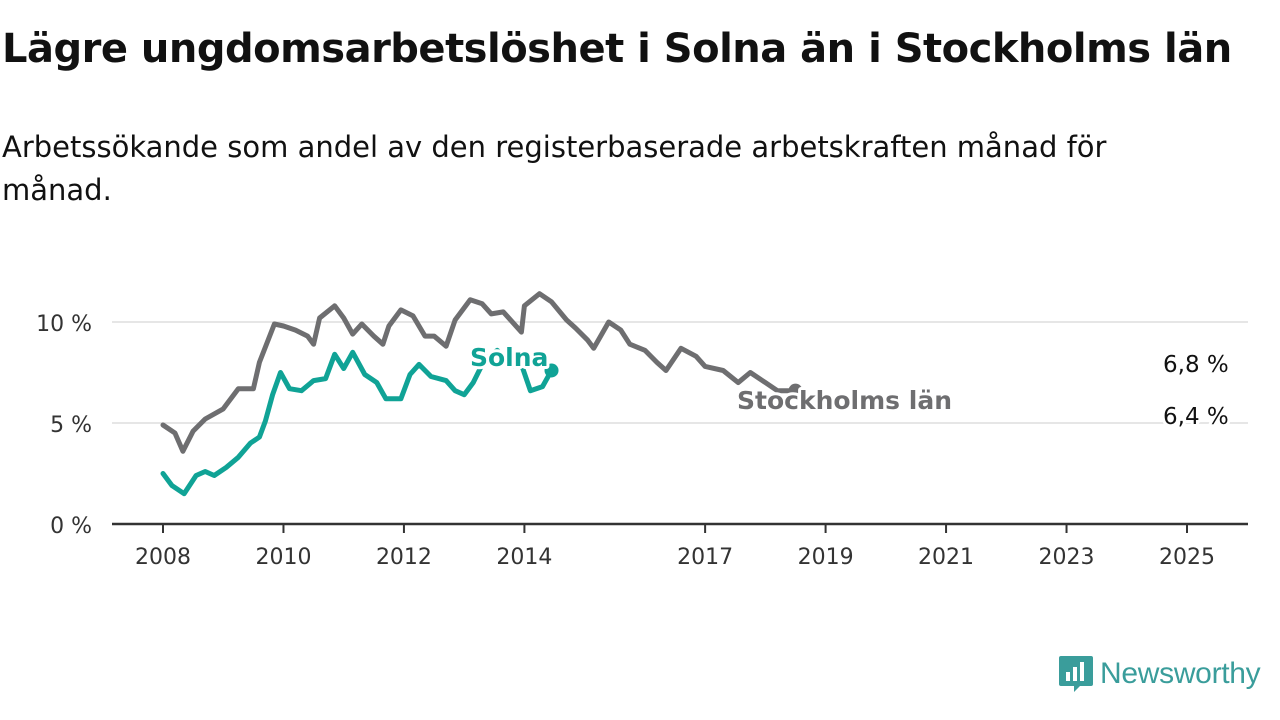 This screenshot has height=720, width=1280. Describe the element at coordinates (1067, 557) in the screenshot. I see `x-tick-label: 2023` at that location.